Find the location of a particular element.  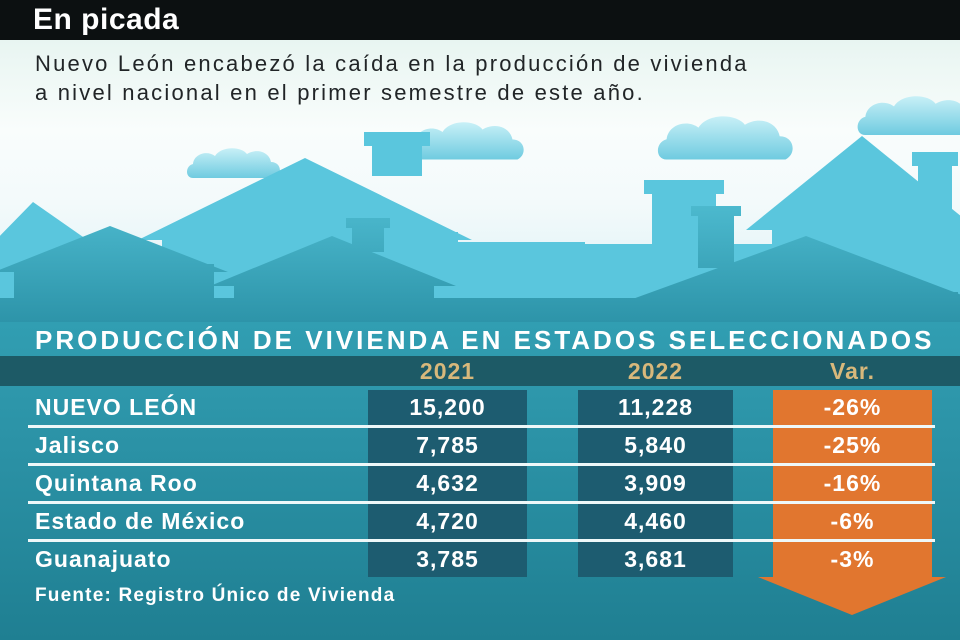

decline-arrow-head-icon is located at coordinates (852, 596).